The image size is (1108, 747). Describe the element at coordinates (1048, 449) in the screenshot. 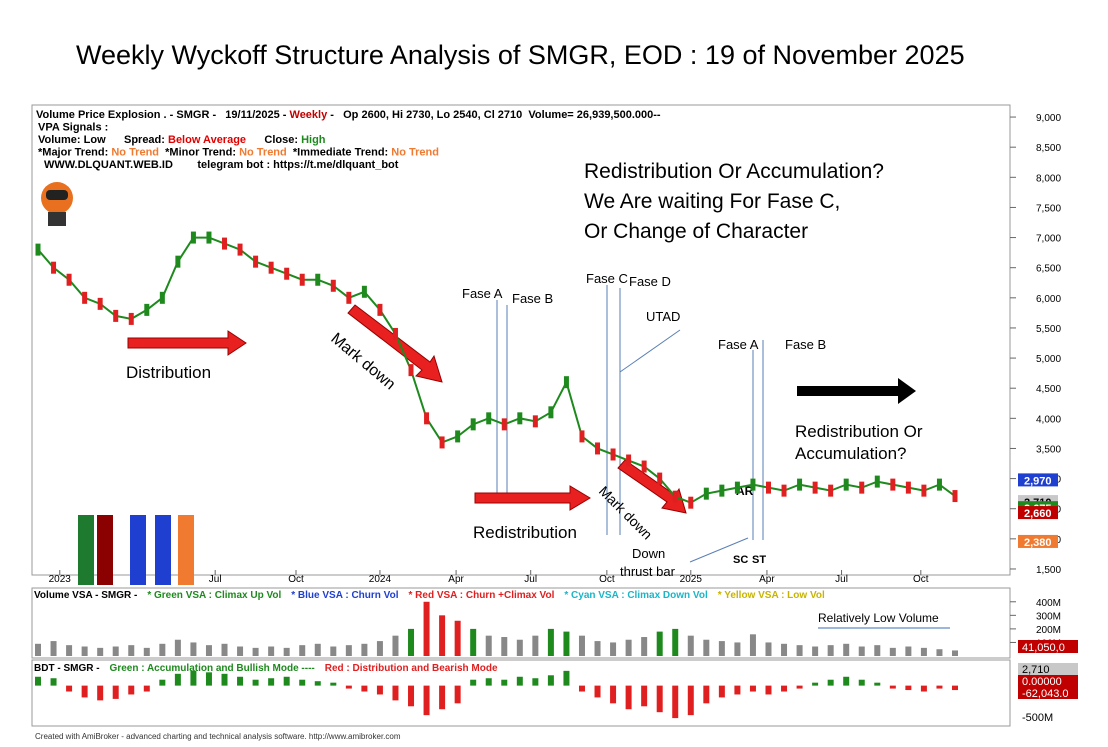

I see `y-tick-label: 3,500` at that location.